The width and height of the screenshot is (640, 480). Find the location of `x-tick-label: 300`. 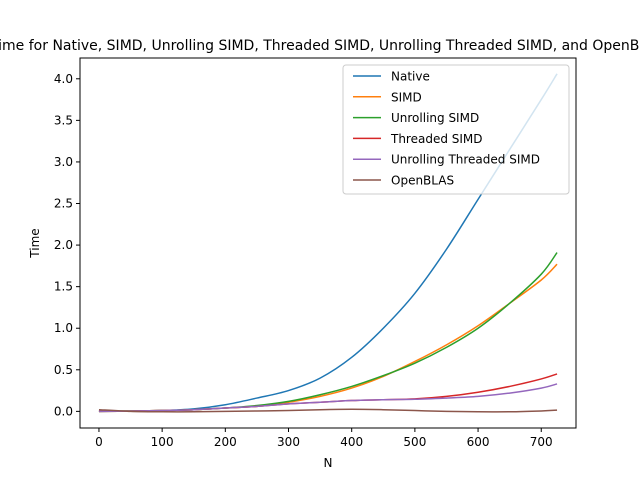

x-tick-label: 300 is located at coordinates (288, 442).